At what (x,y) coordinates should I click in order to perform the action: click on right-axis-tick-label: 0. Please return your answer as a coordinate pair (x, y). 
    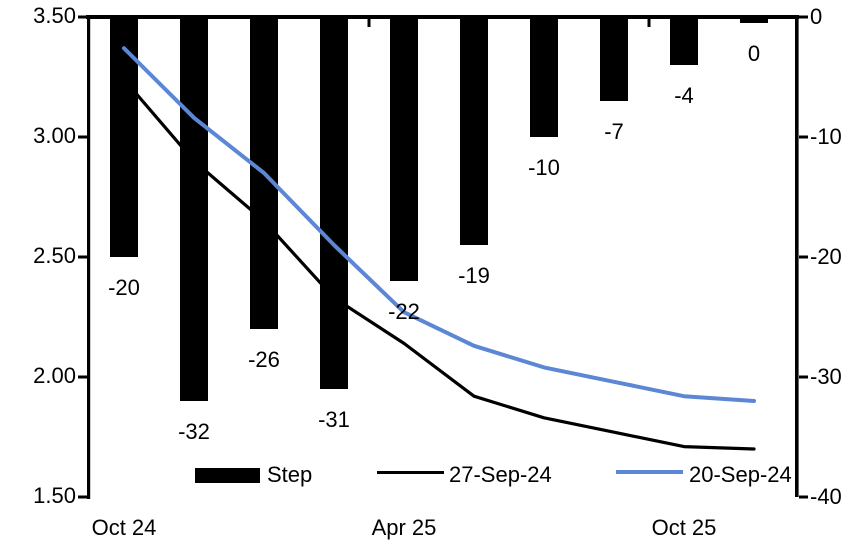
    Looking at the image, I should click on (816, 16).